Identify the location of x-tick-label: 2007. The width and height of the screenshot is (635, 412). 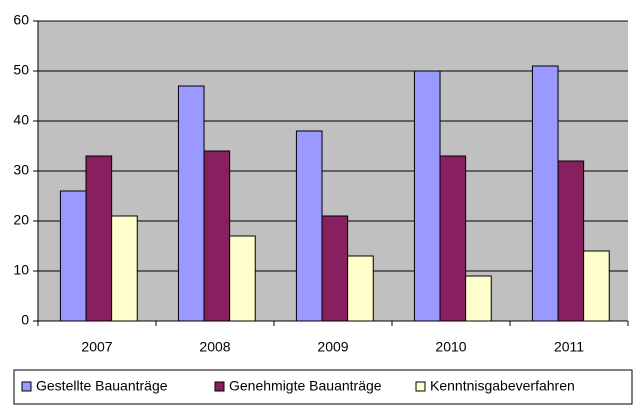
(96, 347).